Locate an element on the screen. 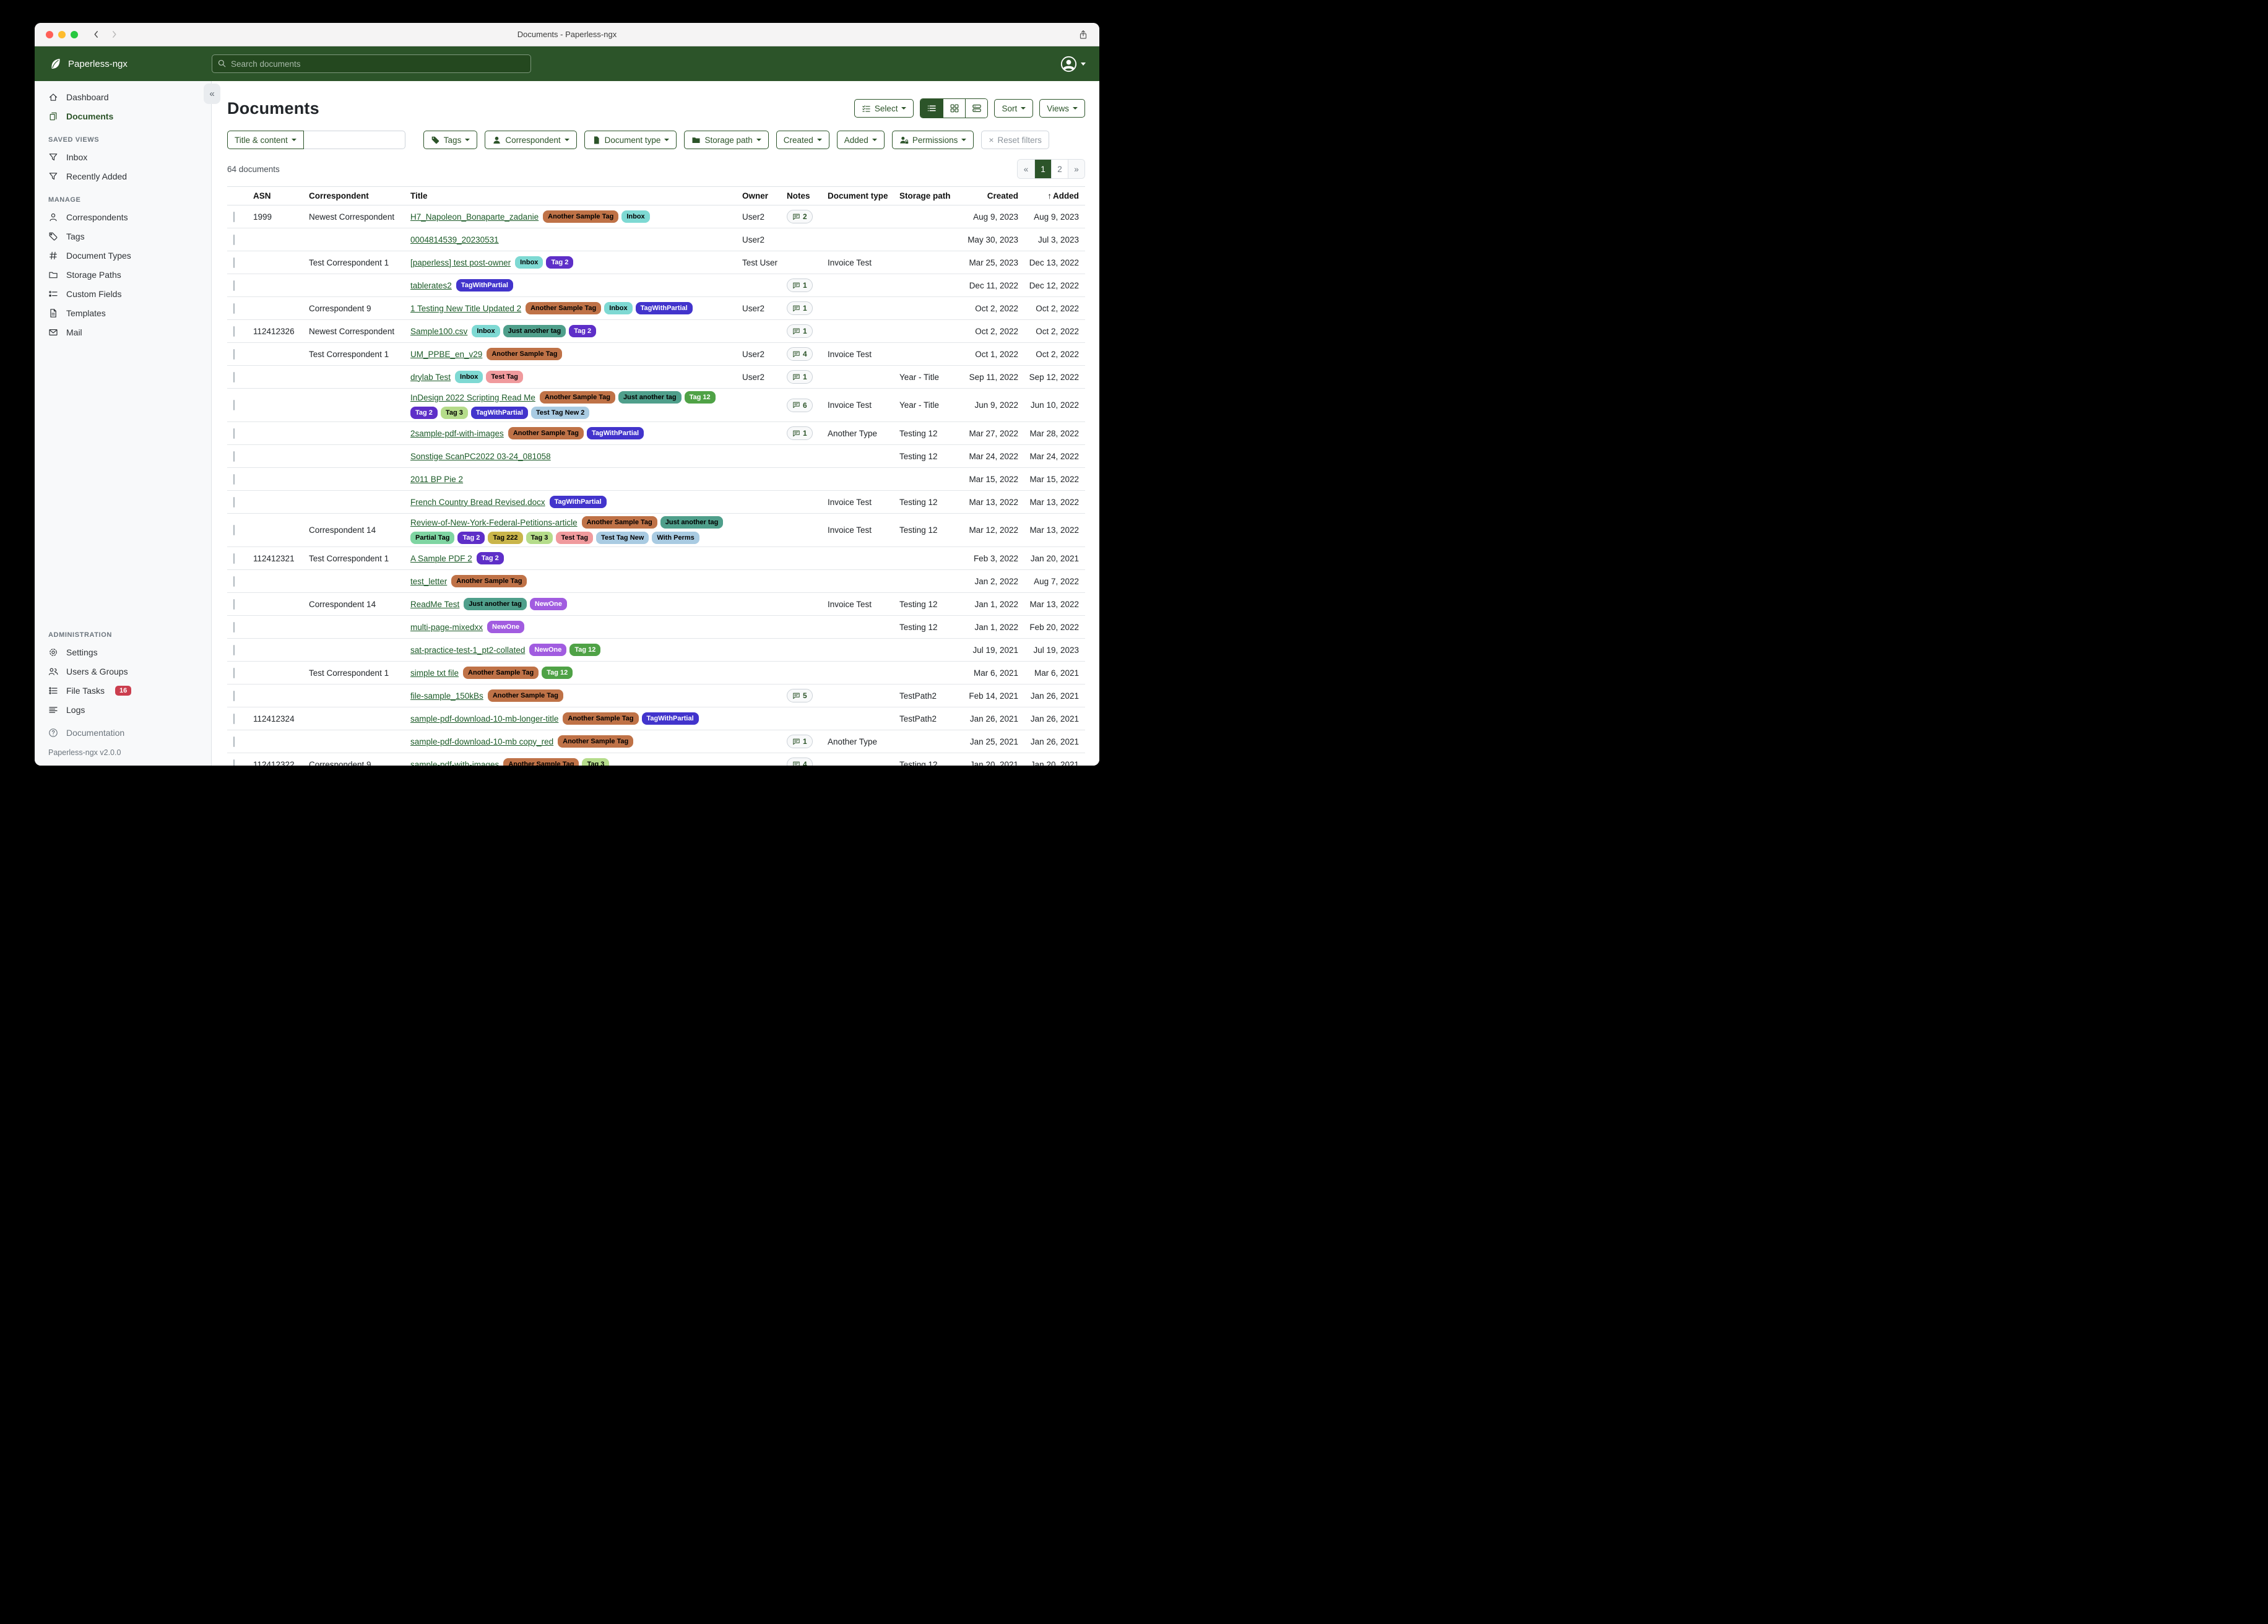 The image size is (2268, 1624). document-link: A Sample PDF 2 is located at coordinates (441, 558).